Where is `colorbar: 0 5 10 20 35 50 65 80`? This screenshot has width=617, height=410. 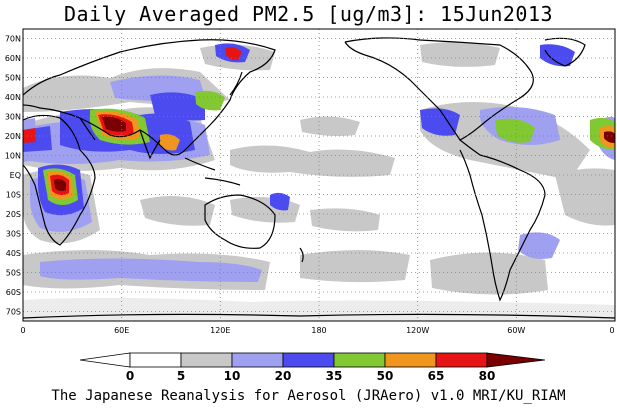 colorbar: 0 5 10 20 35 50 65 80 is located at coordinates (312, 367).